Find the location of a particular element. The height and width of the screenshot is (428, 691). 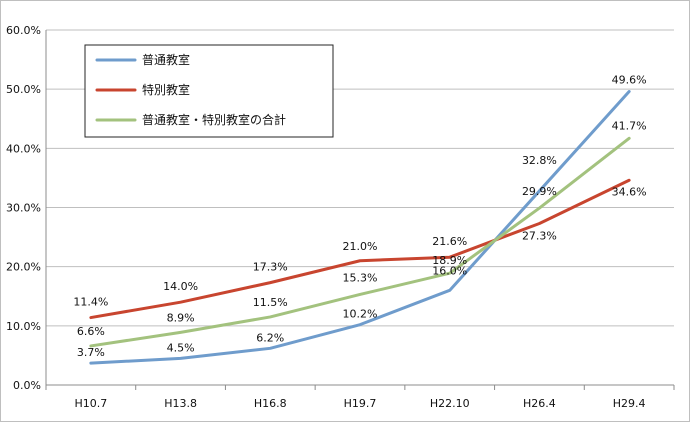

x-tick-label: H10.7 is located at coordinates (90, 403).